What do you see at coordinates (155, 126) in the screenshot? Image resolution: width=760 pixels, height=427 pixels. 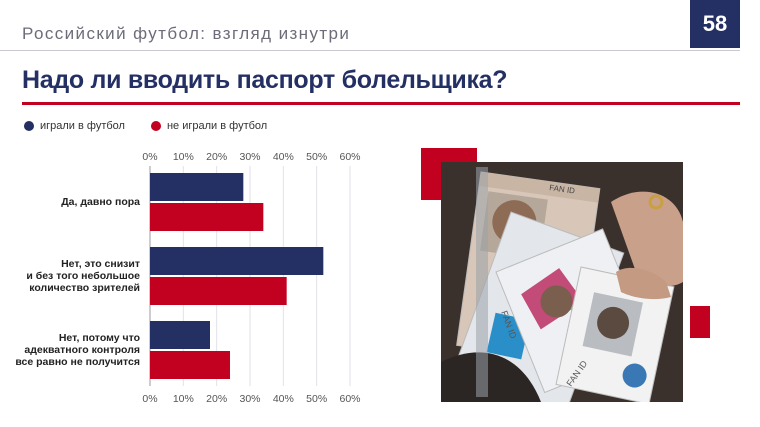 I see `legend-dot-not-played` at bounding box center [155, 126].